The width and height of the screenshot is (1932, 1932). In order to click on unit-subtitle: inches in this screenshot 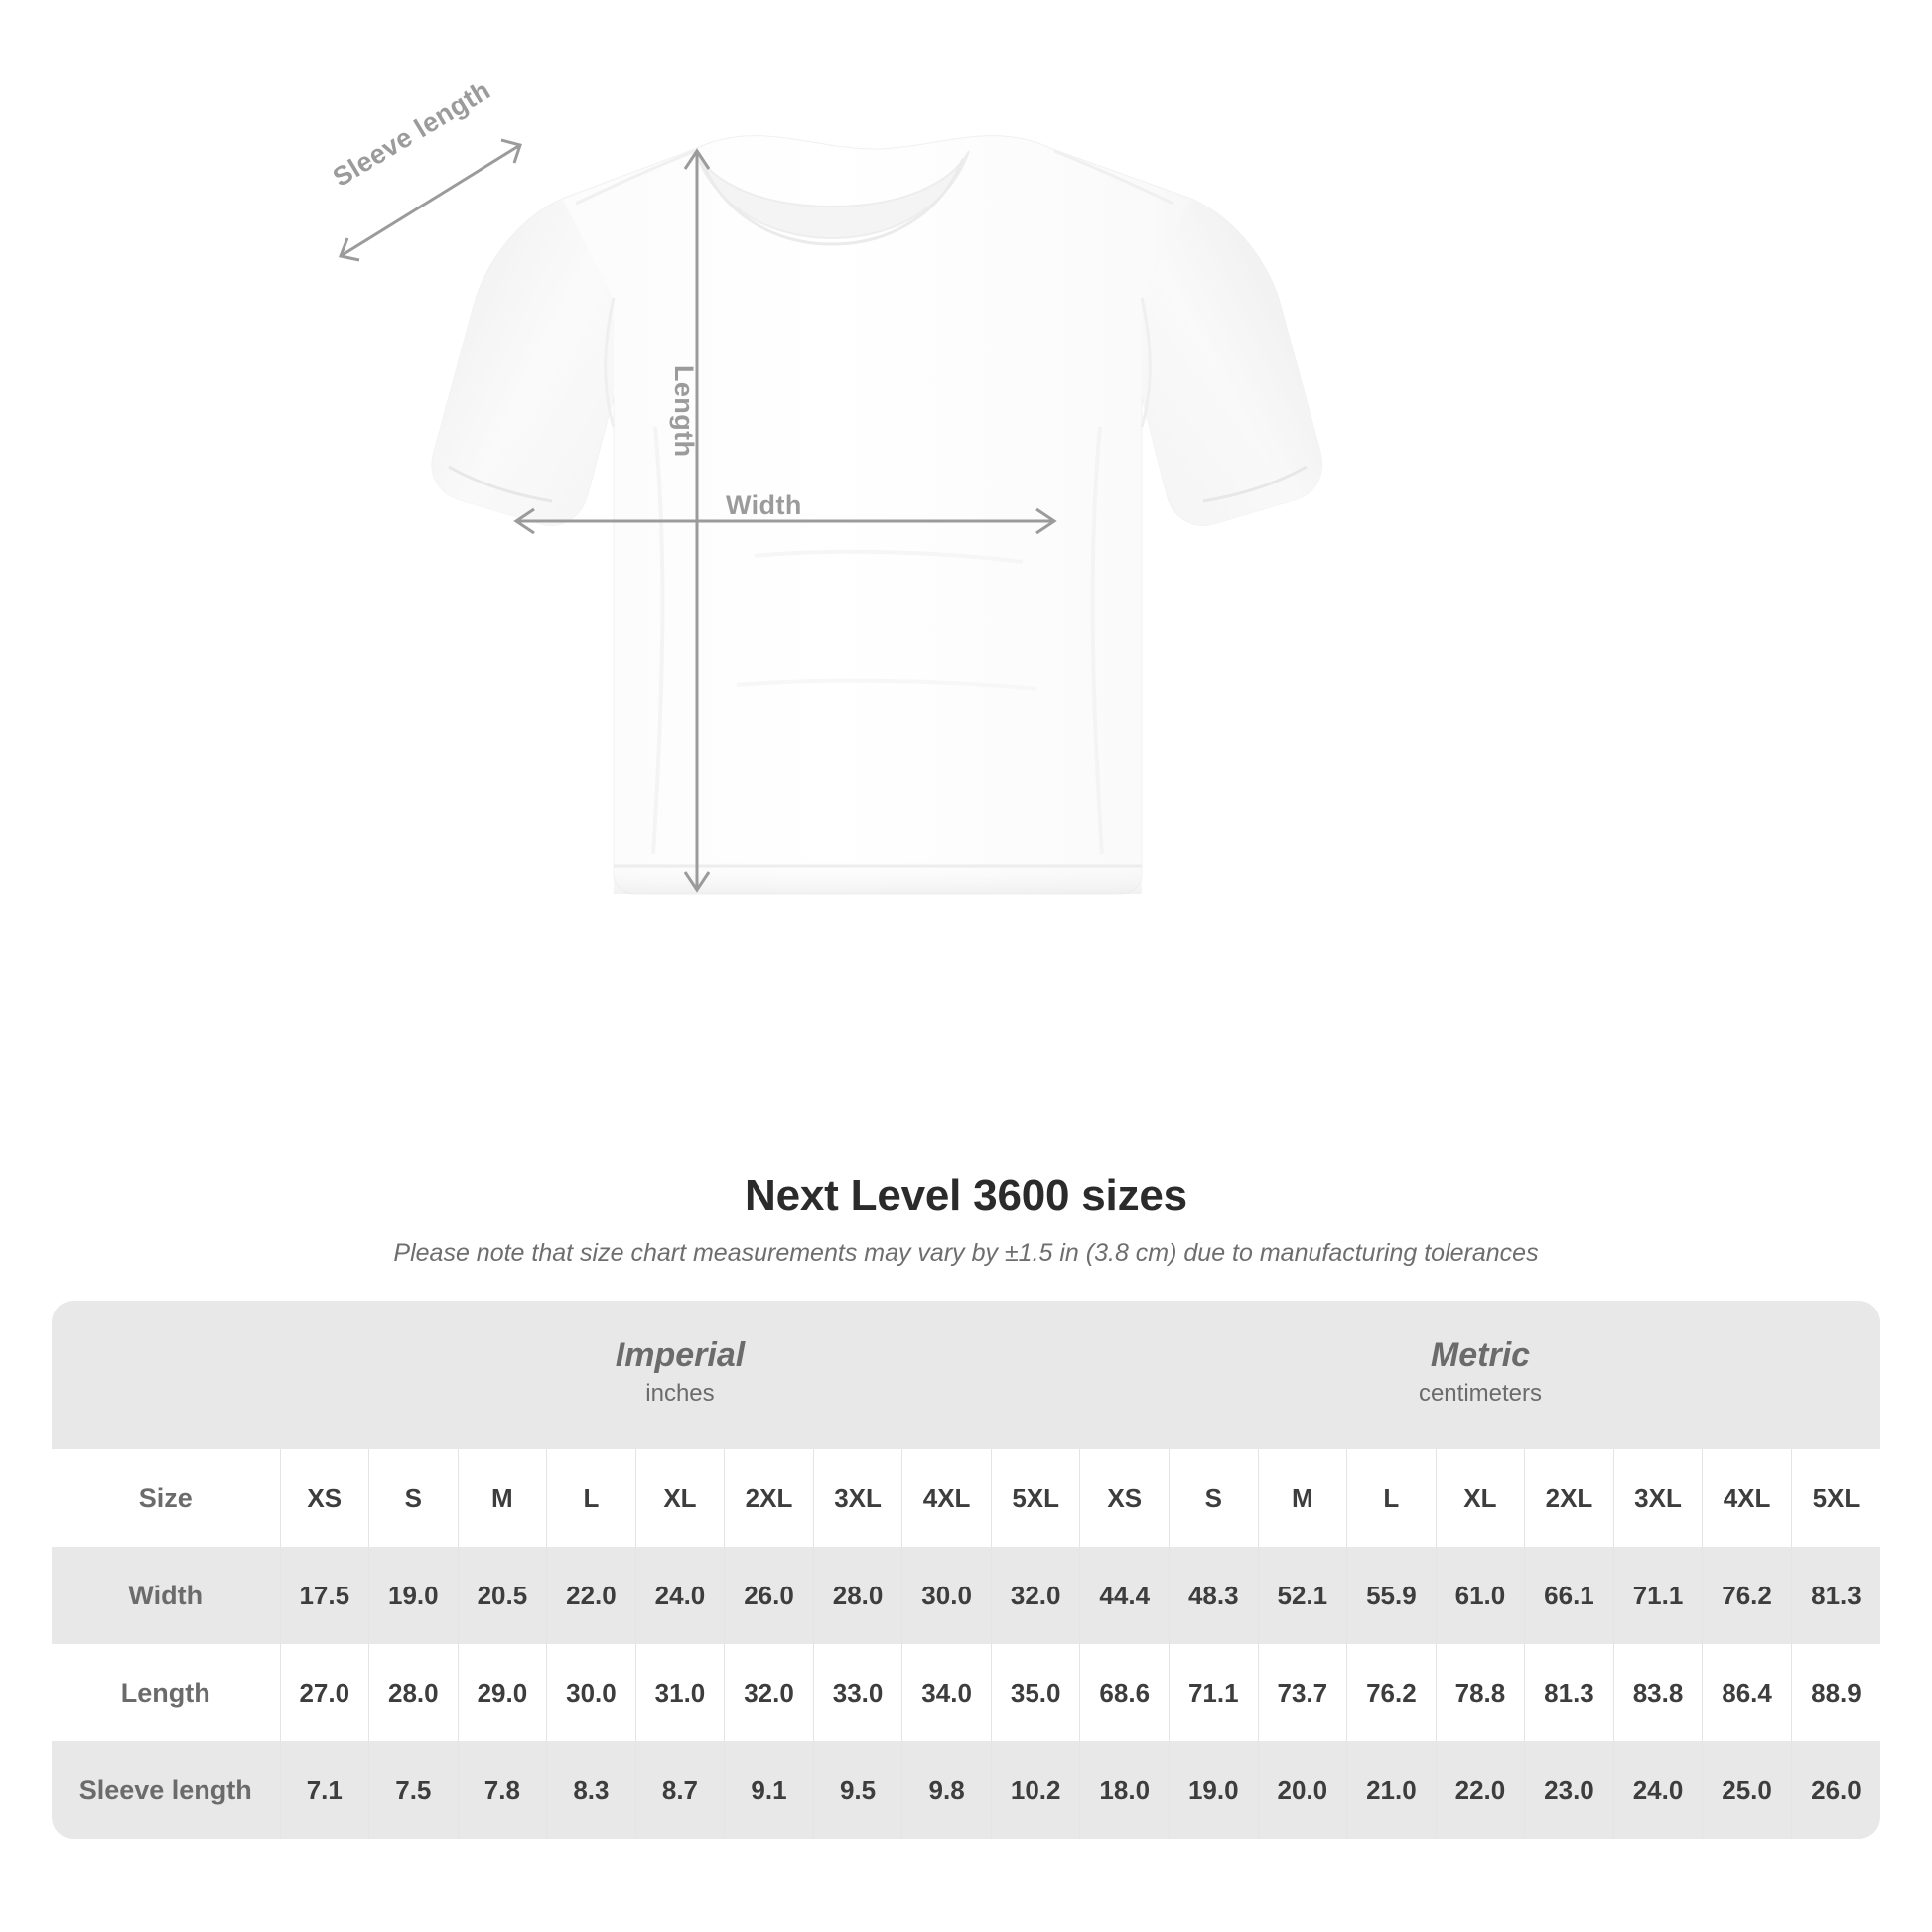, I will do `click(680, 1393)`.